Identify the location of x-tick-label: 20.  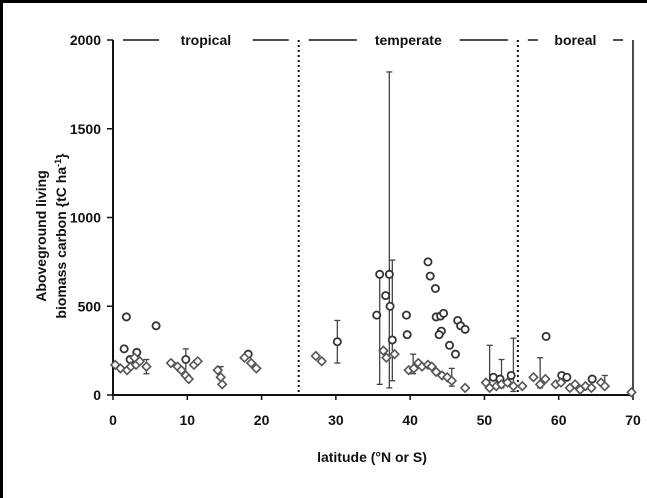
(262, 420).